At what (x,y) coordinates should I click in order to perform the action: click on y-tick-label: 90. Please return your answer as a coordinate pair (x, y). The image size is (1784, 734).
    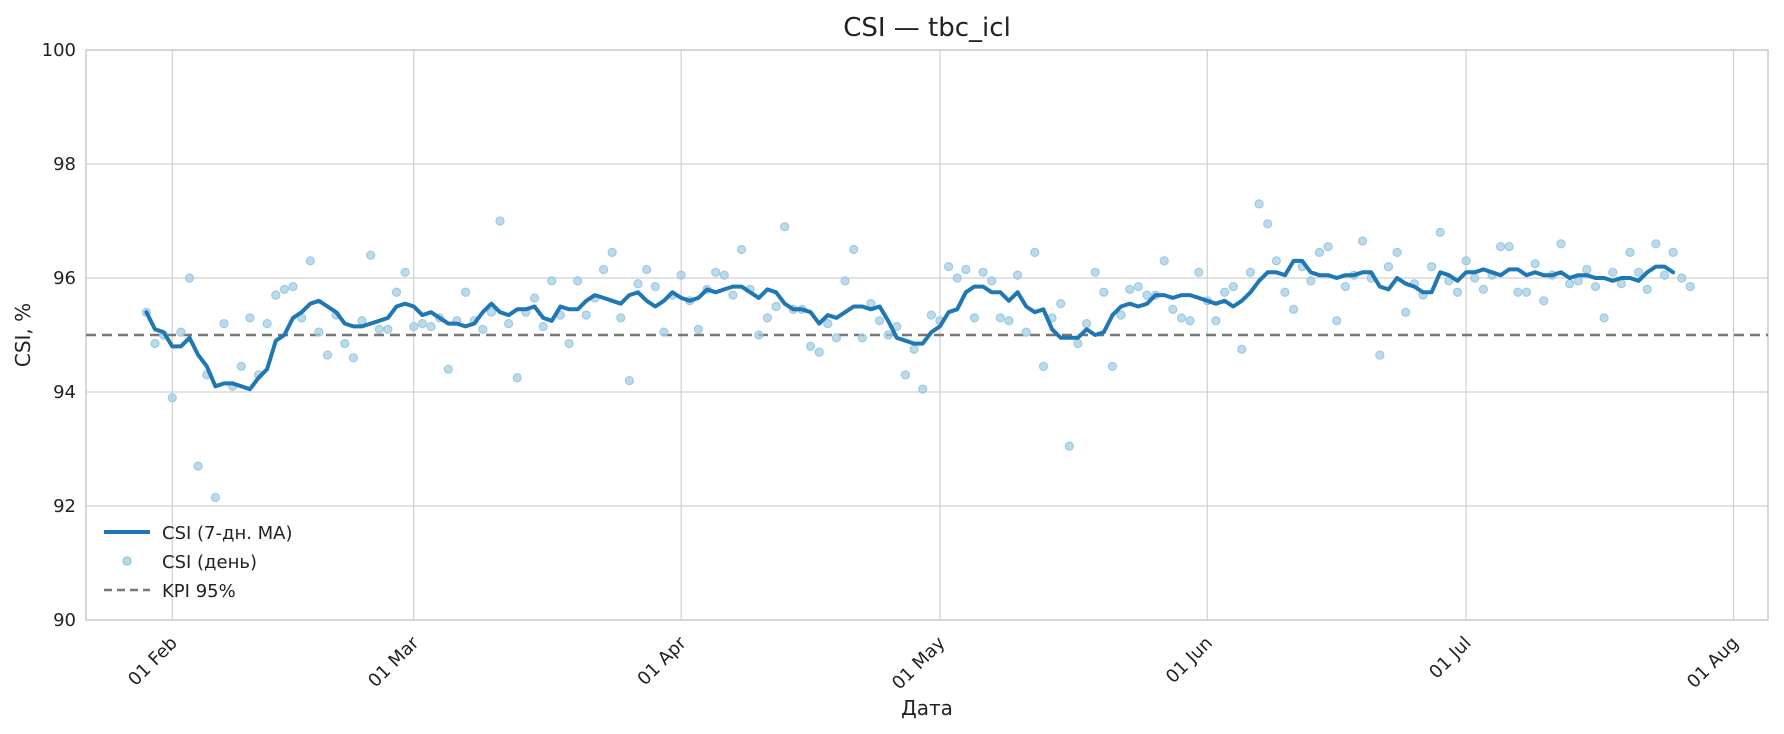
    Looking at the image, I should click on (64, 620).